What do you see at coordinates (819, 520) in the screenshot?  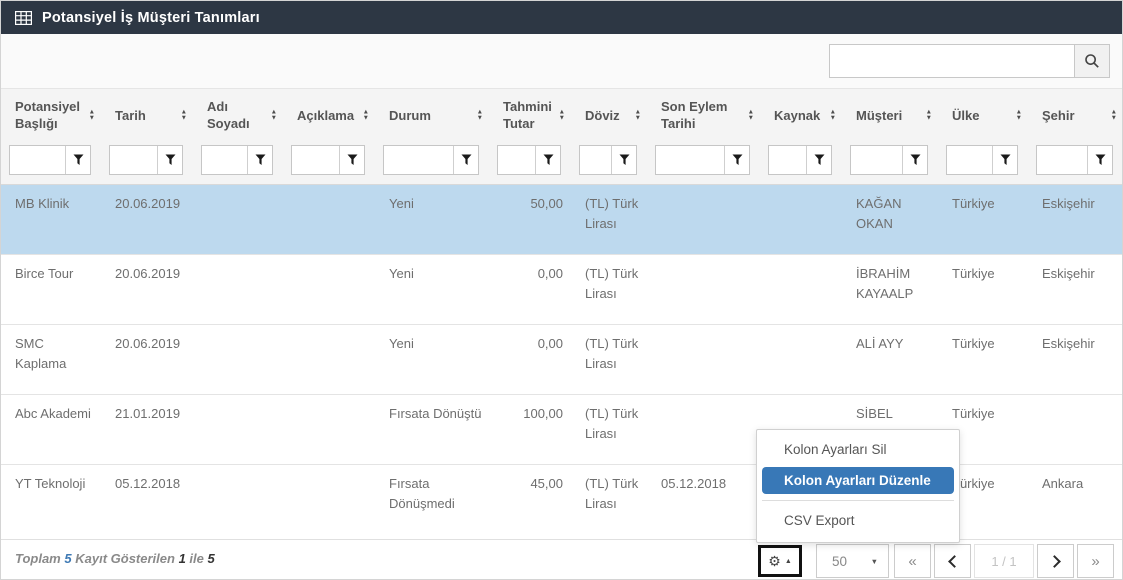 I see `menu-item-csv-export: CSV Export` at bounding box center [819, 520].